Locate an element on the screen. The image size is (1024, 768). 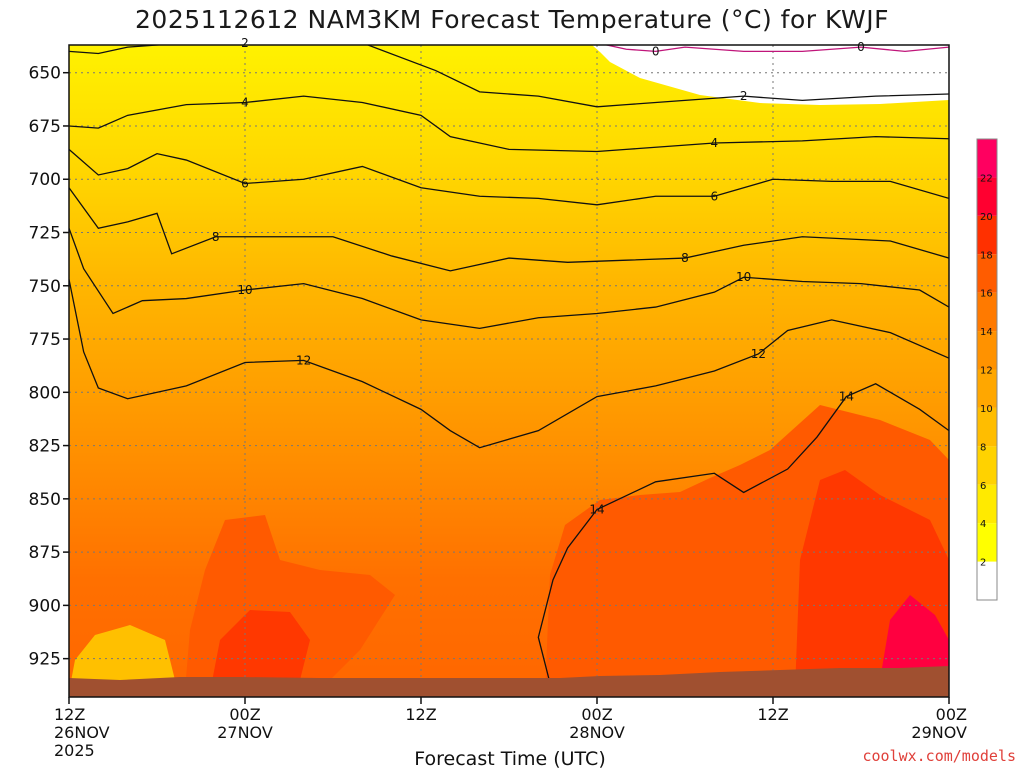
credit-text: coolwx.com/models is located at coordinates (939, 756).